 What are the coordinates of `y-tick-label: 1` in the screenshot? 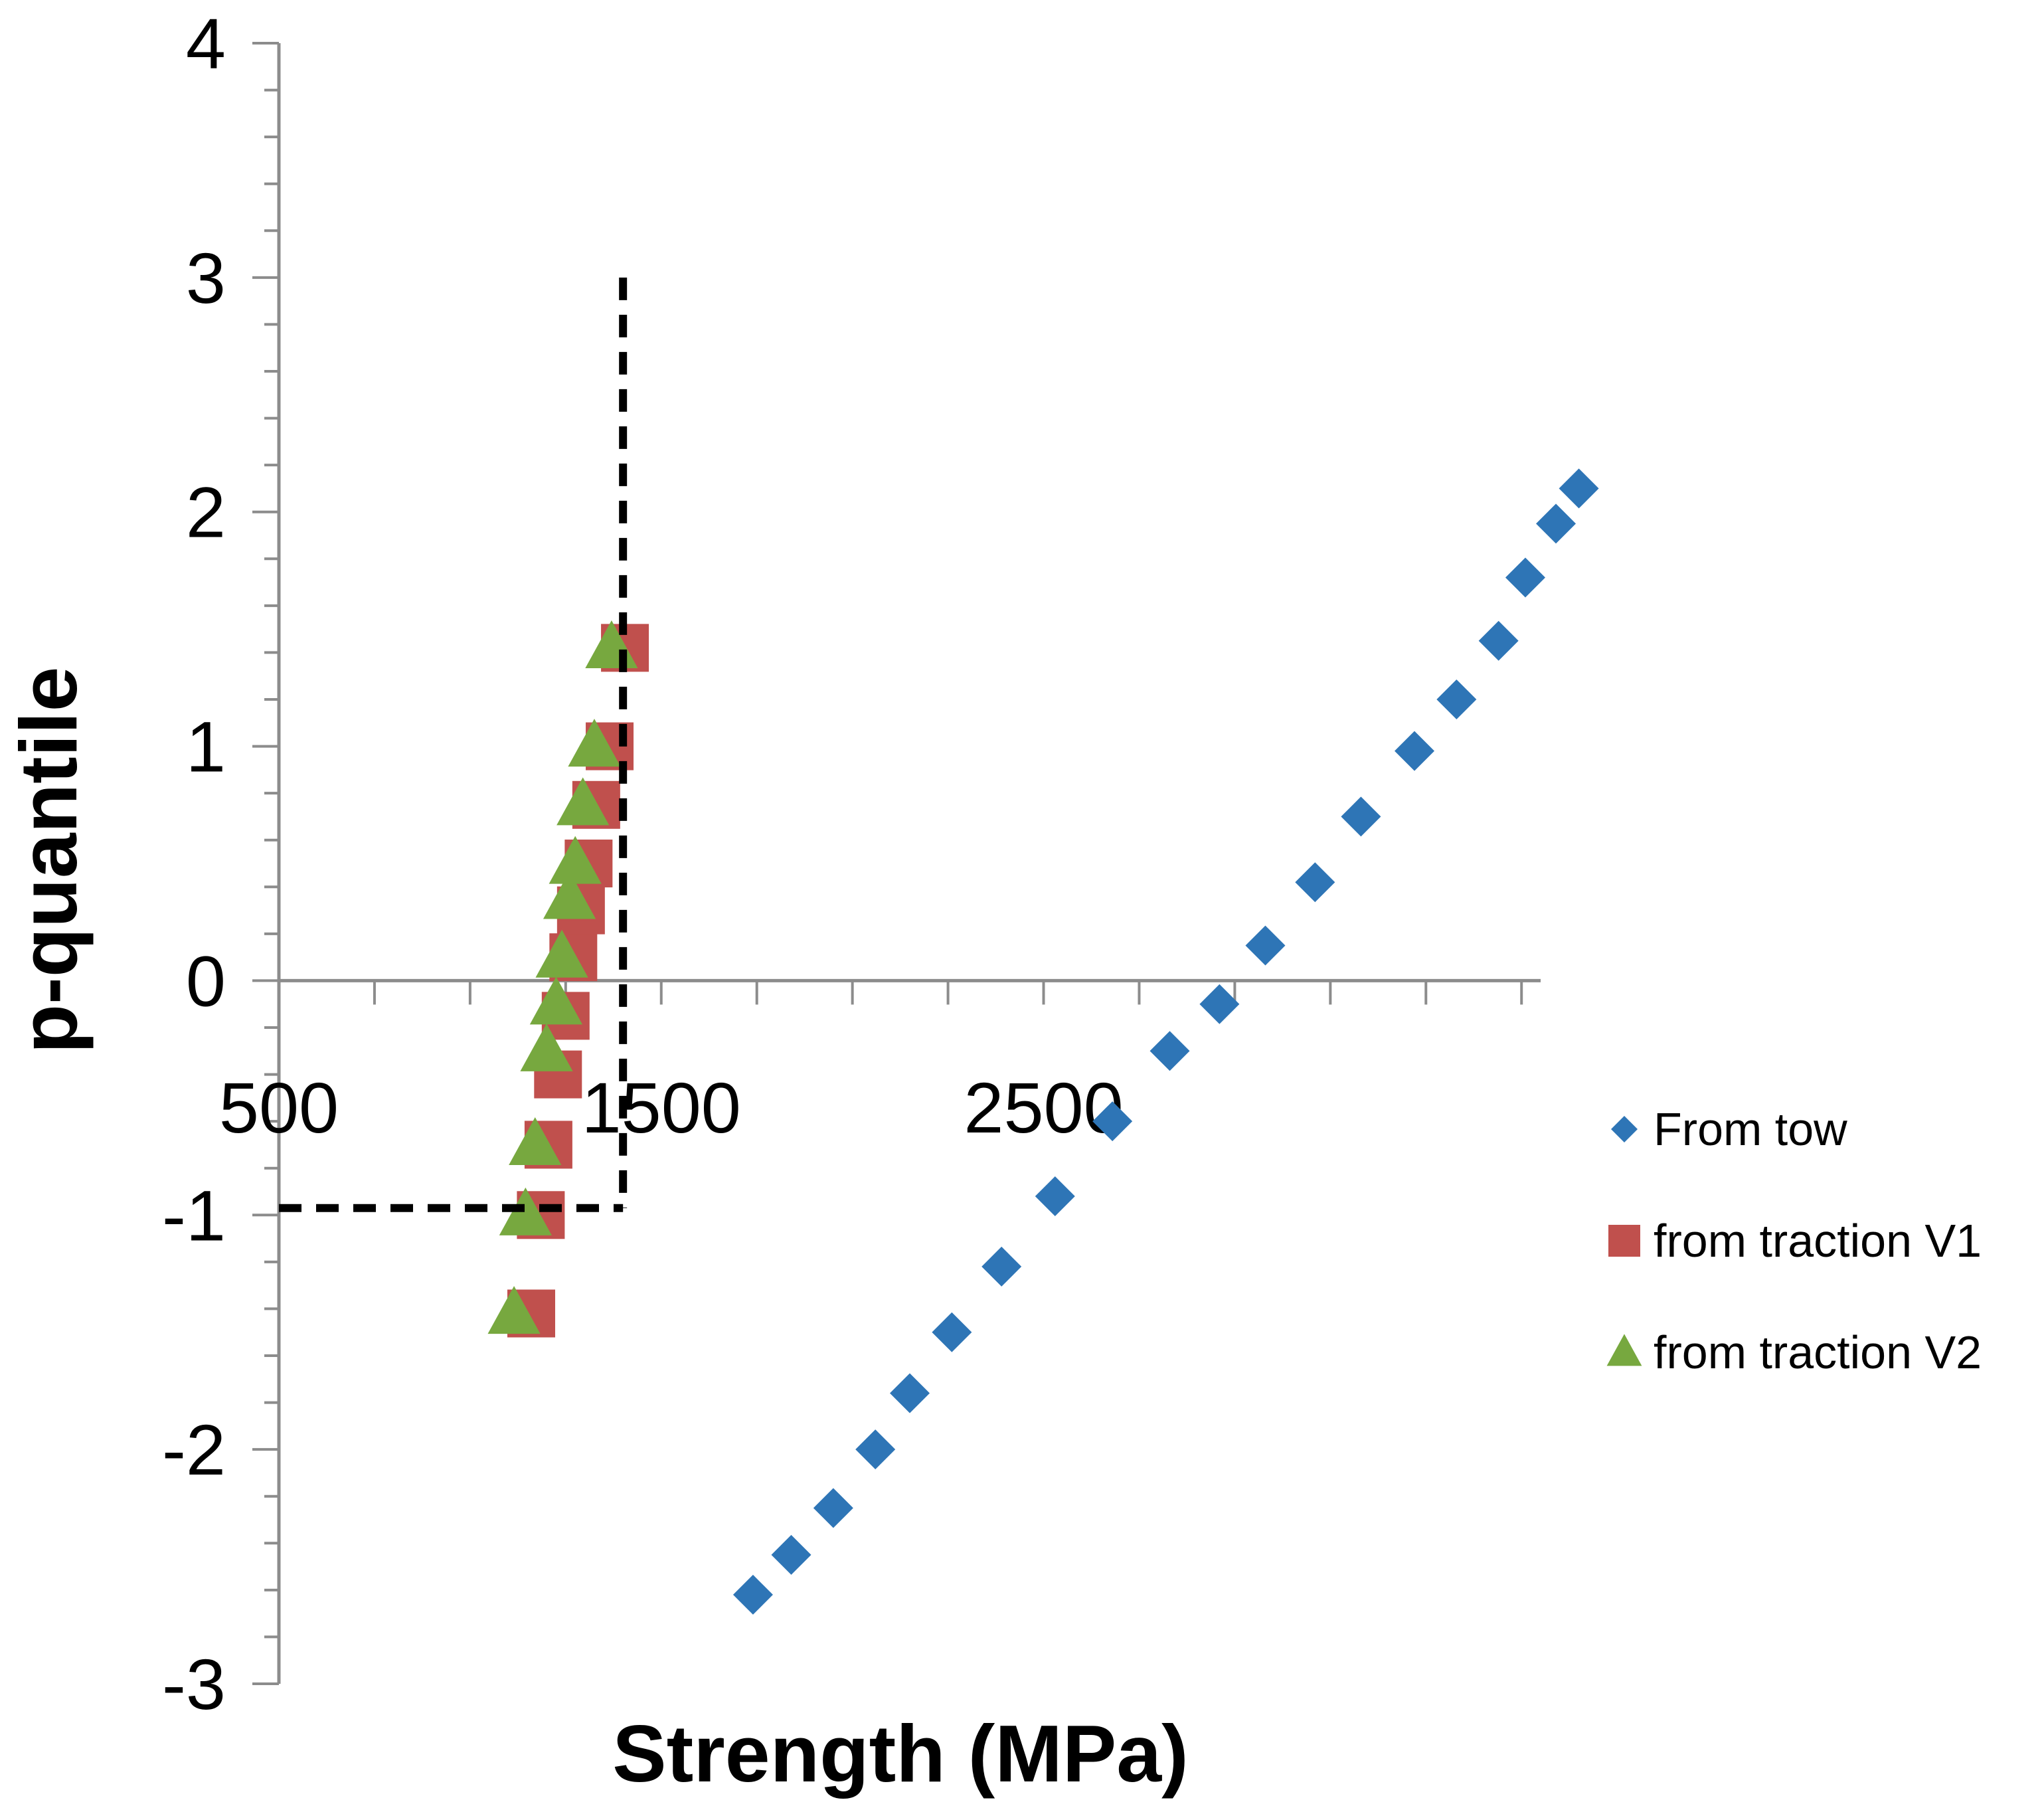 It's located at (206, 747).